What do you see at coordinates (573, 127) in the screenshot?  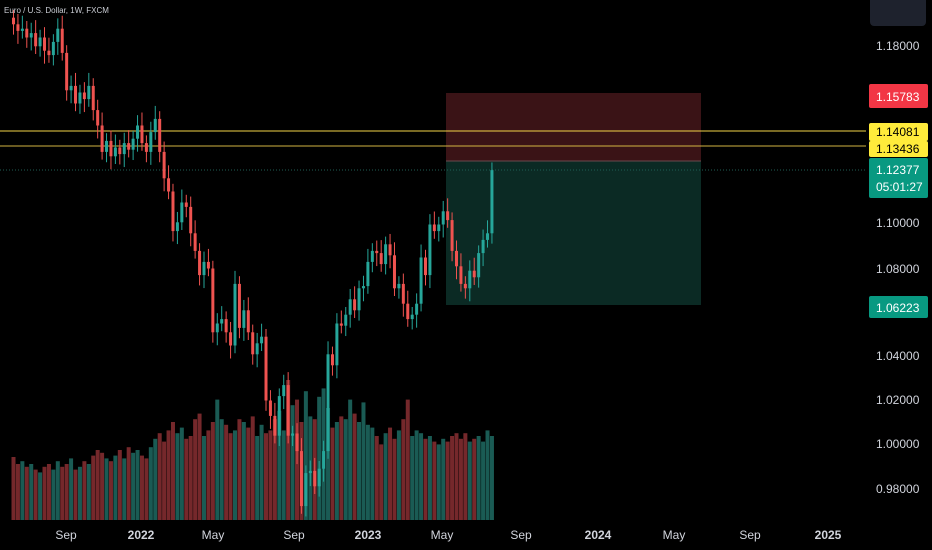 I see `stop-loss-zone` at bounding box center [573, 127].